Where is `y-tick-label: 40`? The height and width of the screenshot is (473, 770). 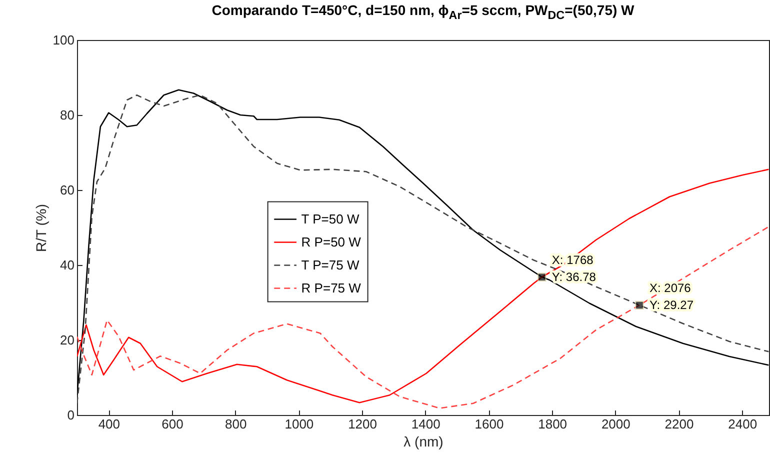 y-tick-label: 40 is located at coordinates (67, 265).